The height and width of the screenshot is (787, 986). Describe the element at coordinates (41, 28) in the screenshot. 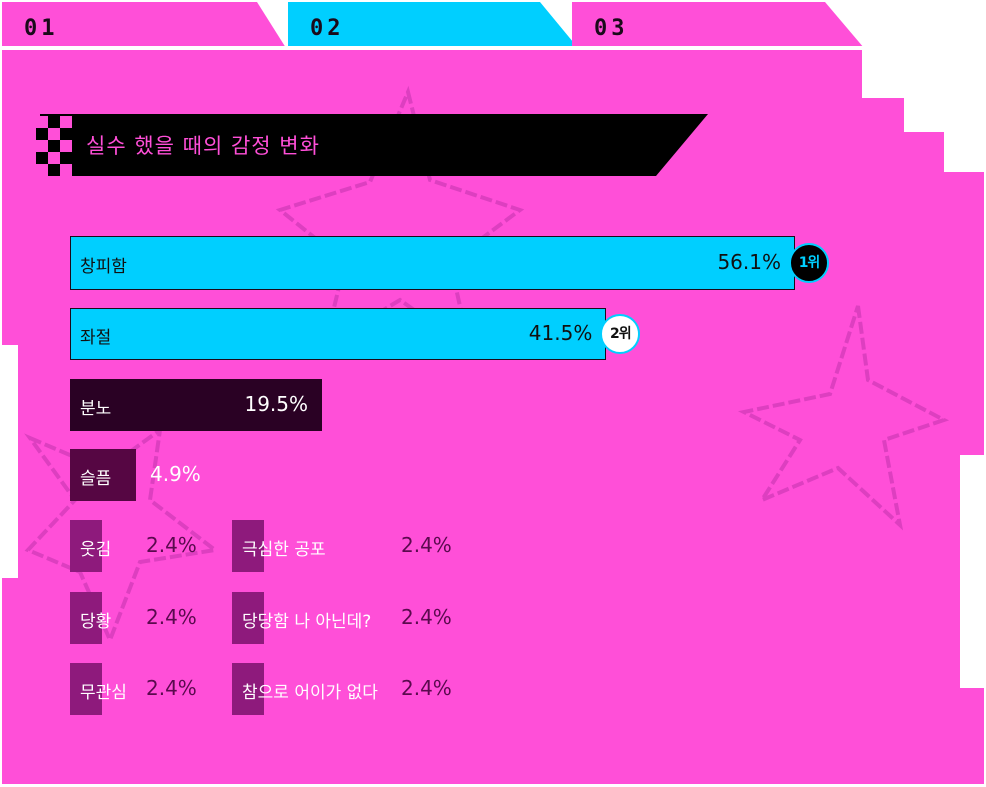

I see `tab-01-label: 01` at that location.